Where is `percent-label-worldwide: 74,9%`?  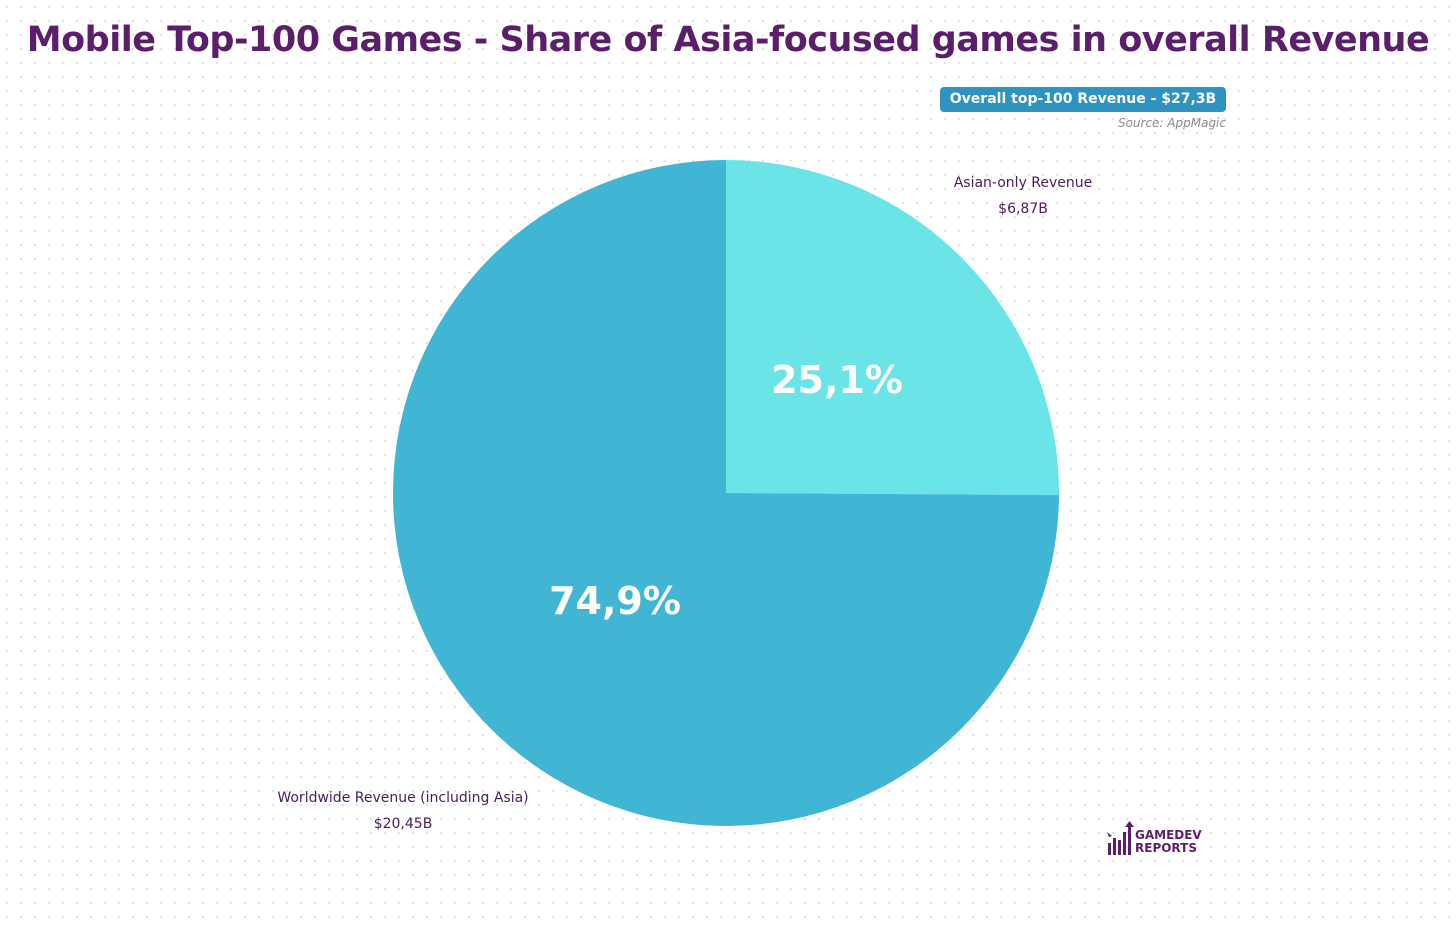 percent-label-worldwide: 74,9% is located at coordinates (615, 601).